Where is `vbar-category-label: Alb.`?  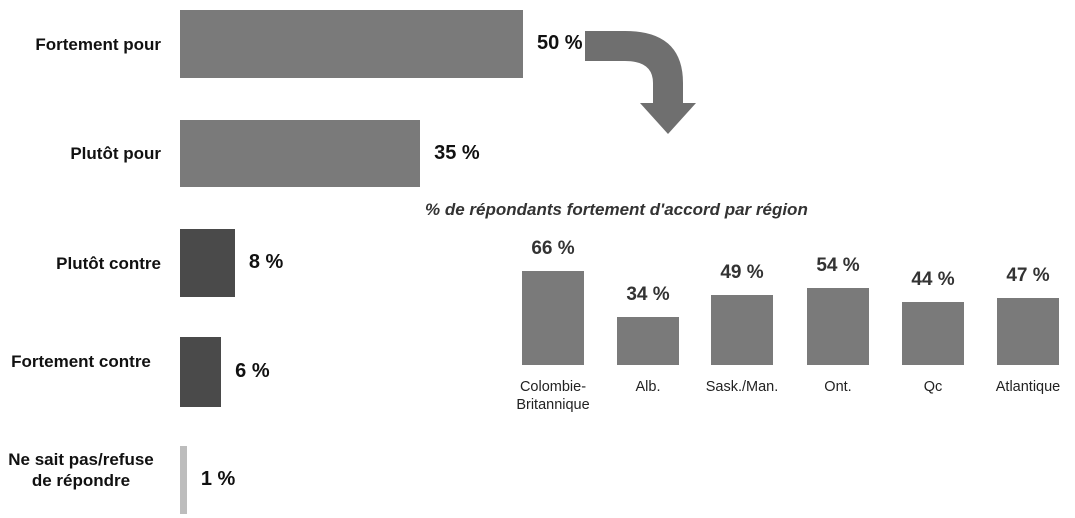 vbar-category-label: Alb. is located at coordinates (648, 387).